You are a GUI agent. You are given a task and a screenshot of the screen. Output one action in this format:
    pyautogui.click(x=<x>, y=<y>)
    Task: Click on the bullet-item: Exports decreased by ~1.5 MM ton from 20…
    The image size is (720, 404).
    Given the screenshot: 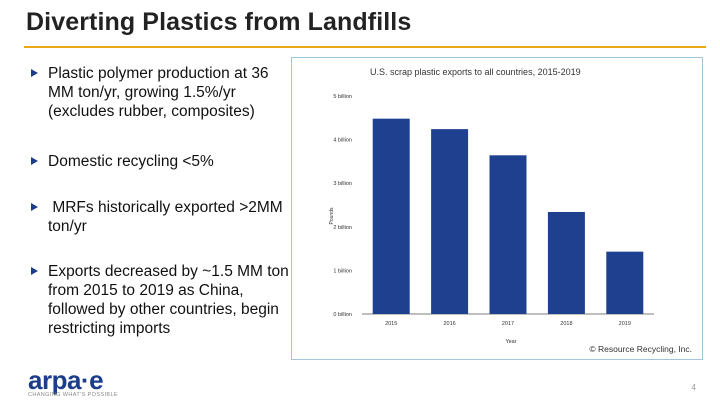 What is the action you would take?
    pyautogui.click(x=160, y=300)
    